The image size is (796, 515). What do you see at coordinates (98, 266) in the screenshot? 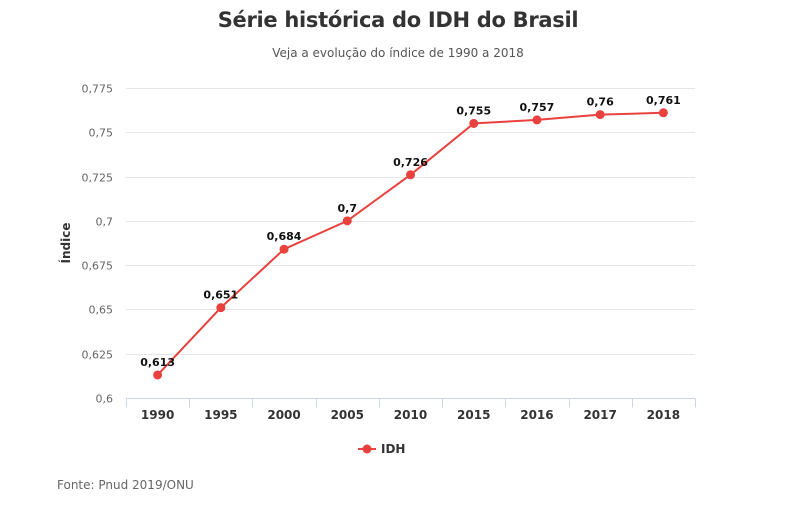
I see `y-tick-label: 0,675` at bounding box center [98, 266].